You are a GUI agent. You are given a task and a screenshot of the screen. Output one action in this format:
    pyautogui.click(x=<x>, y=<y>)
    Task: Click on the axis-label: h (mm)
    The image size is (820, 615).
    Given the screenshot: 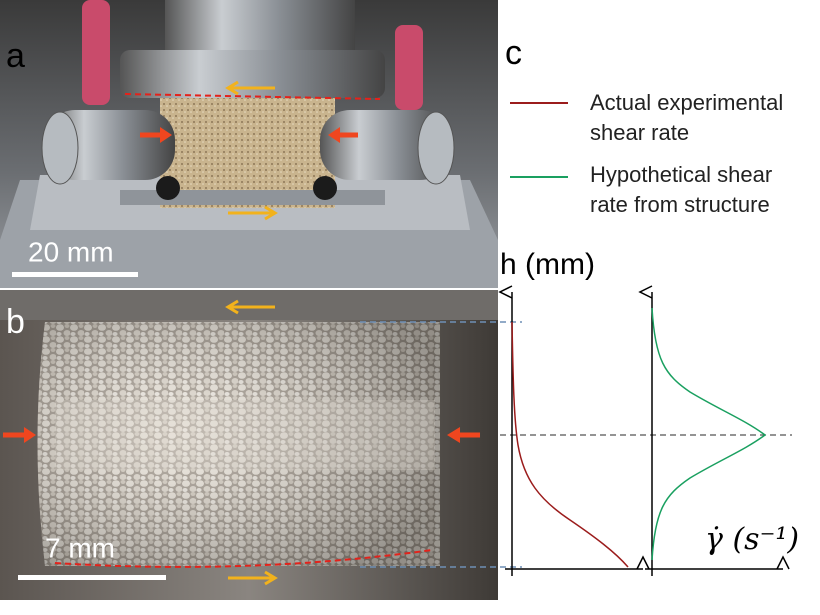 What is the action you would take?
    pyautogui.click(x=547, y=264)
    